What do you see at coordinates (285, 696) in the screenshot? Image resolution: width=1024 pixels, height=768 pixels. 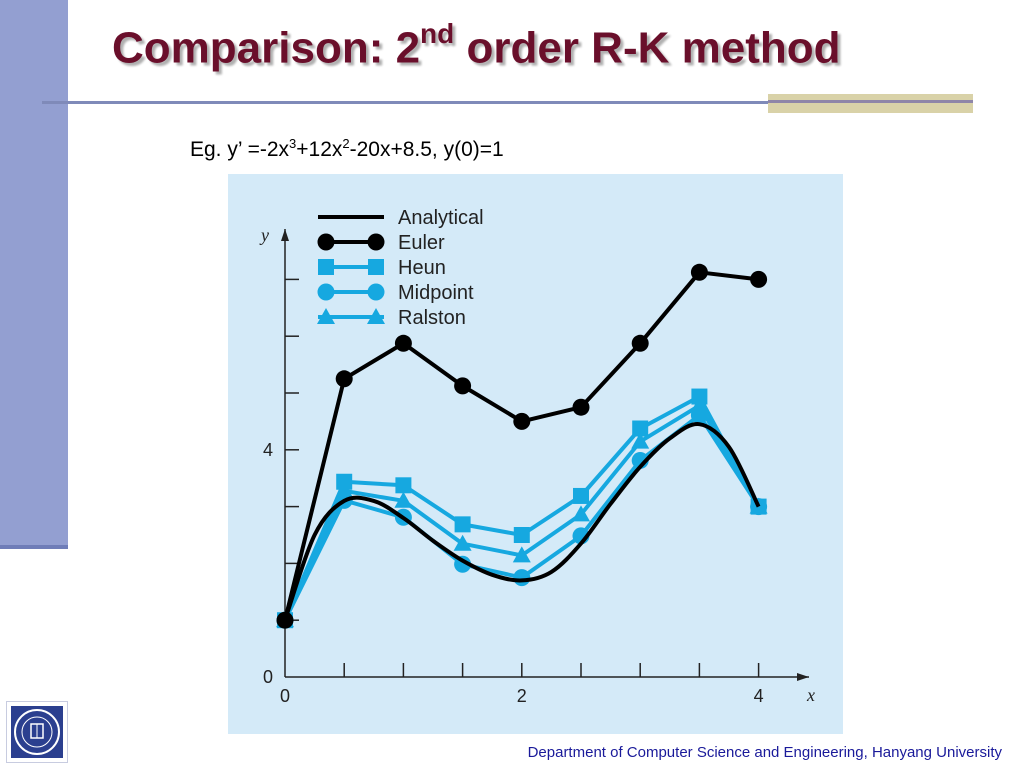 I see `x-tick-label: 0` at bounding box center [285, 696].